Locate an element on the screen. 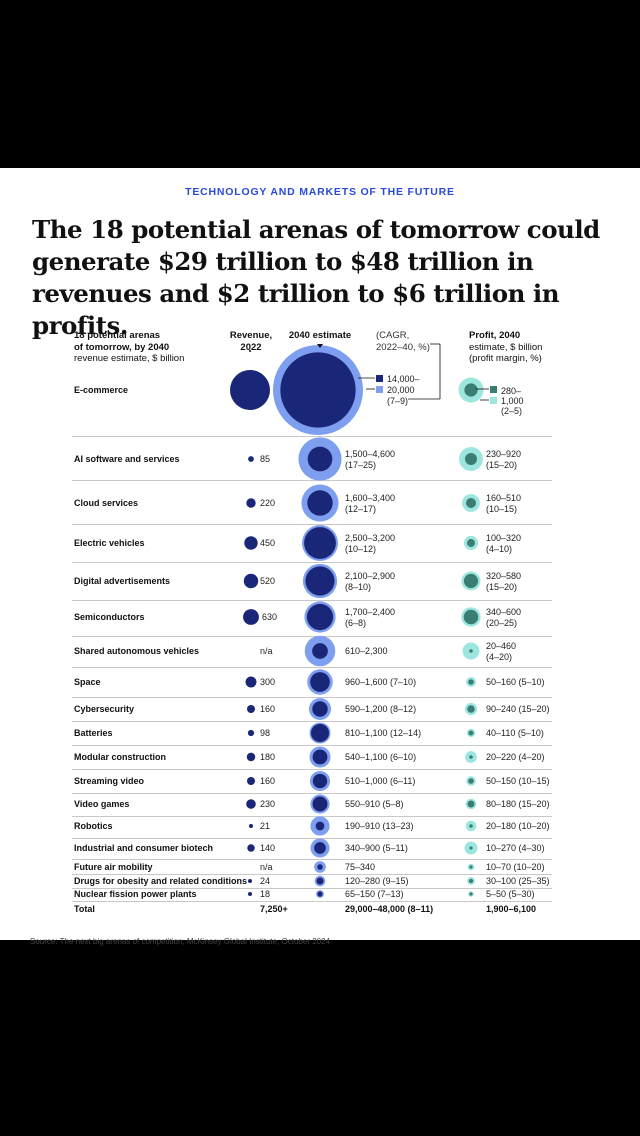 This screenshot has width=640, height=1136. estimate-cagr: (10–12) is located at coordinates (361, 549).